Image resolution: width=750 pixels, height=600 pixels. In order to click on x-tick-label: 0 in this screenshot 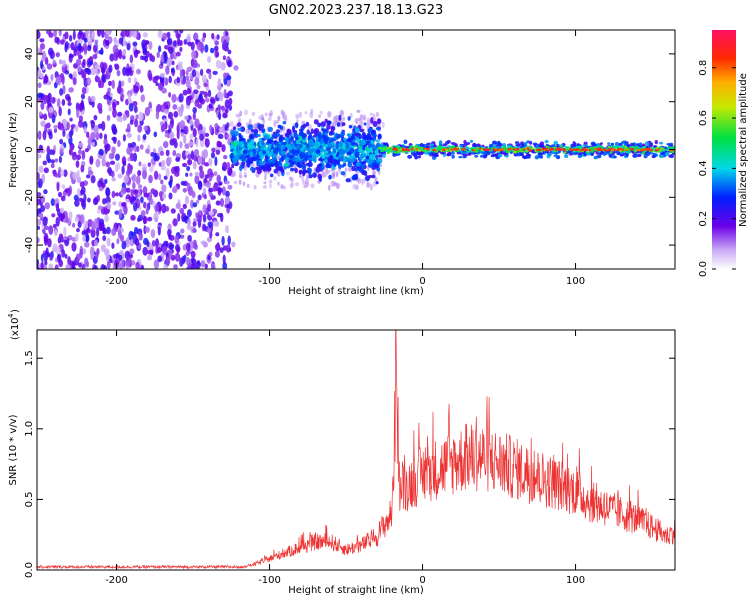, I will do `click(422, 580)`.